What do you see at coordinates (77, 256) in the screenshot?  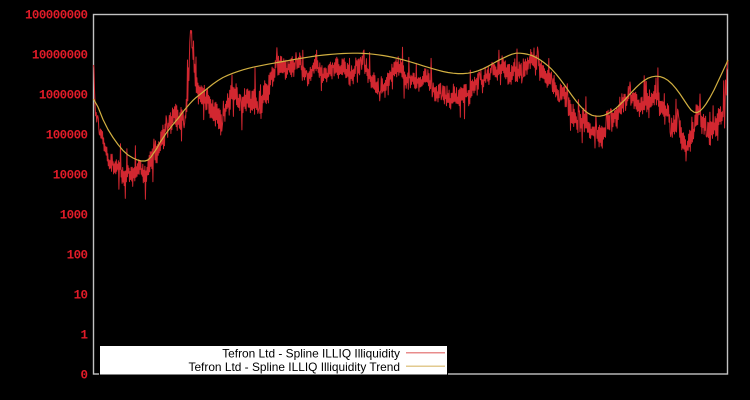 I see `svg-text: 100` at bounding box center [77, 256].